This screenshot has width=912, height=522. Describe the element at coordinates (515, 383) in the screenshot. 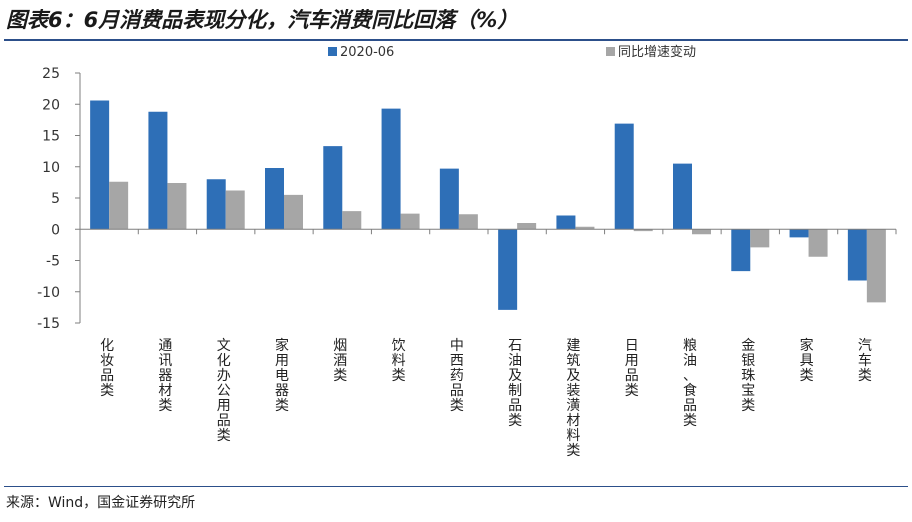

I see `category-label: 石油及制品类` at that location.